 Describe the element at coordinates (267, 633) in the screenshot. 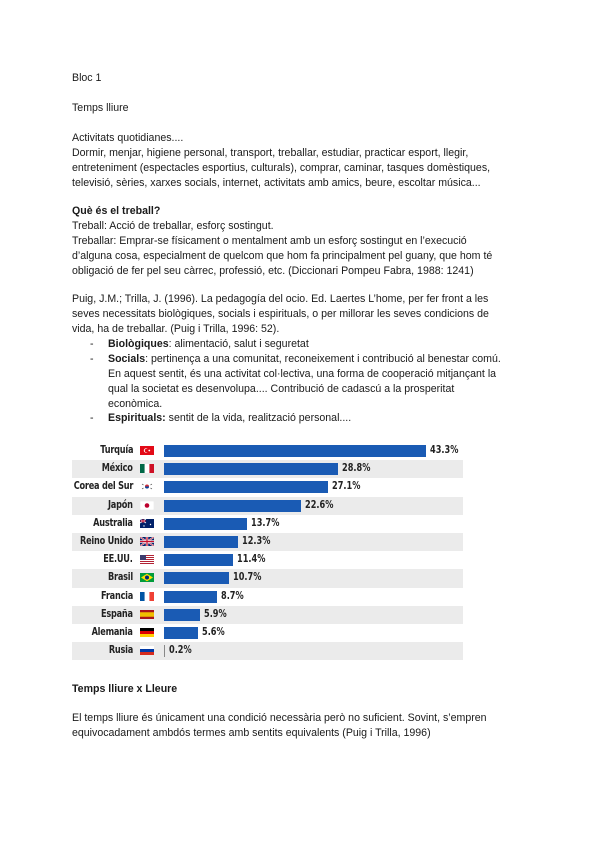

I see `chart-row: Alemania 5.6%` at that location.